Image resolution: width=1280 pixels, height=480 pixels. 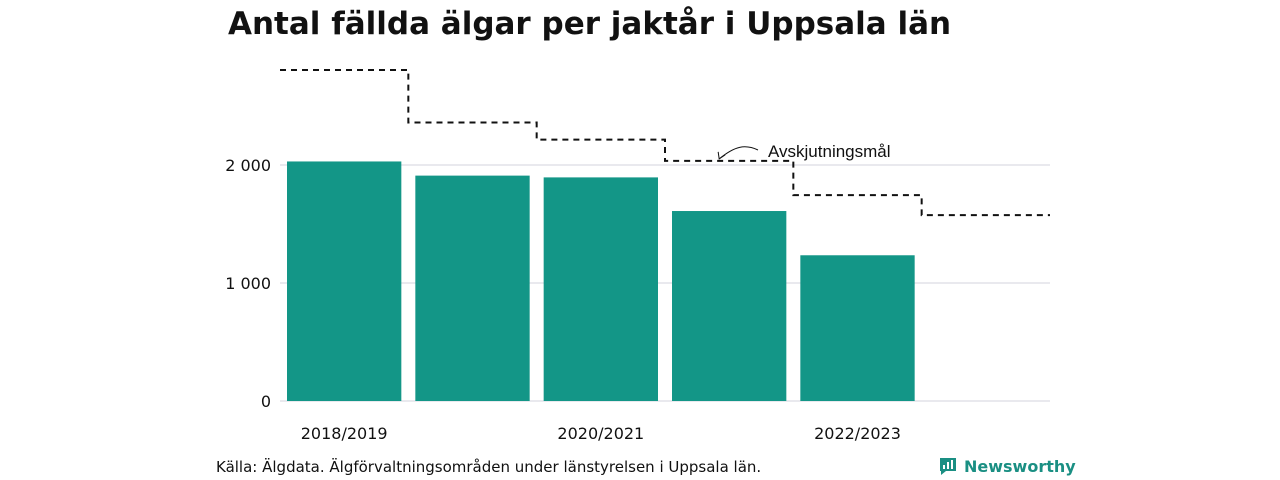 What do you see at coordinates (248, 165) in the screenshot?
I see `y-tick-label: 2 000` at bounding box center [248, 165].